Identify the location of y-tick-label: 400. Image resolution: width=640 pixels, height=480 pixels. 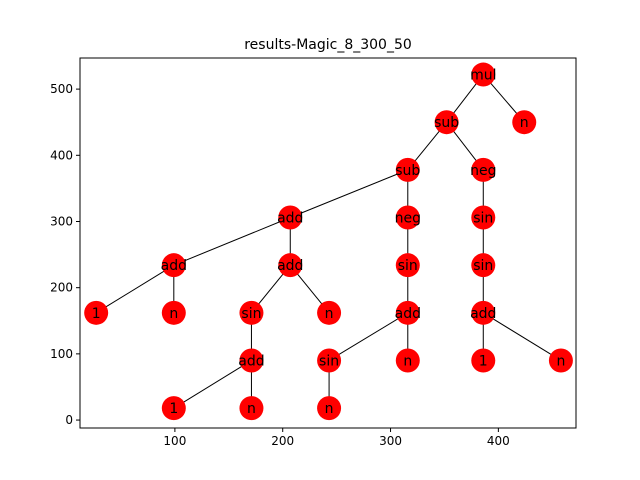
(61, 155).